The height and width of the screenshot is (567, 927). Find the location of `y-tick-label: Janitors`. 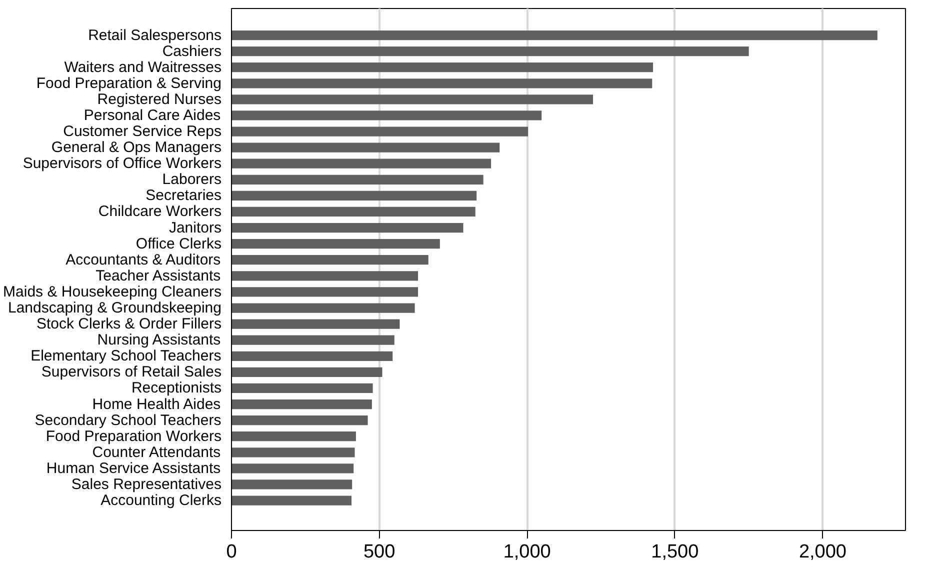

y-tick-label: Janitors is located at coordinates (195, 227).